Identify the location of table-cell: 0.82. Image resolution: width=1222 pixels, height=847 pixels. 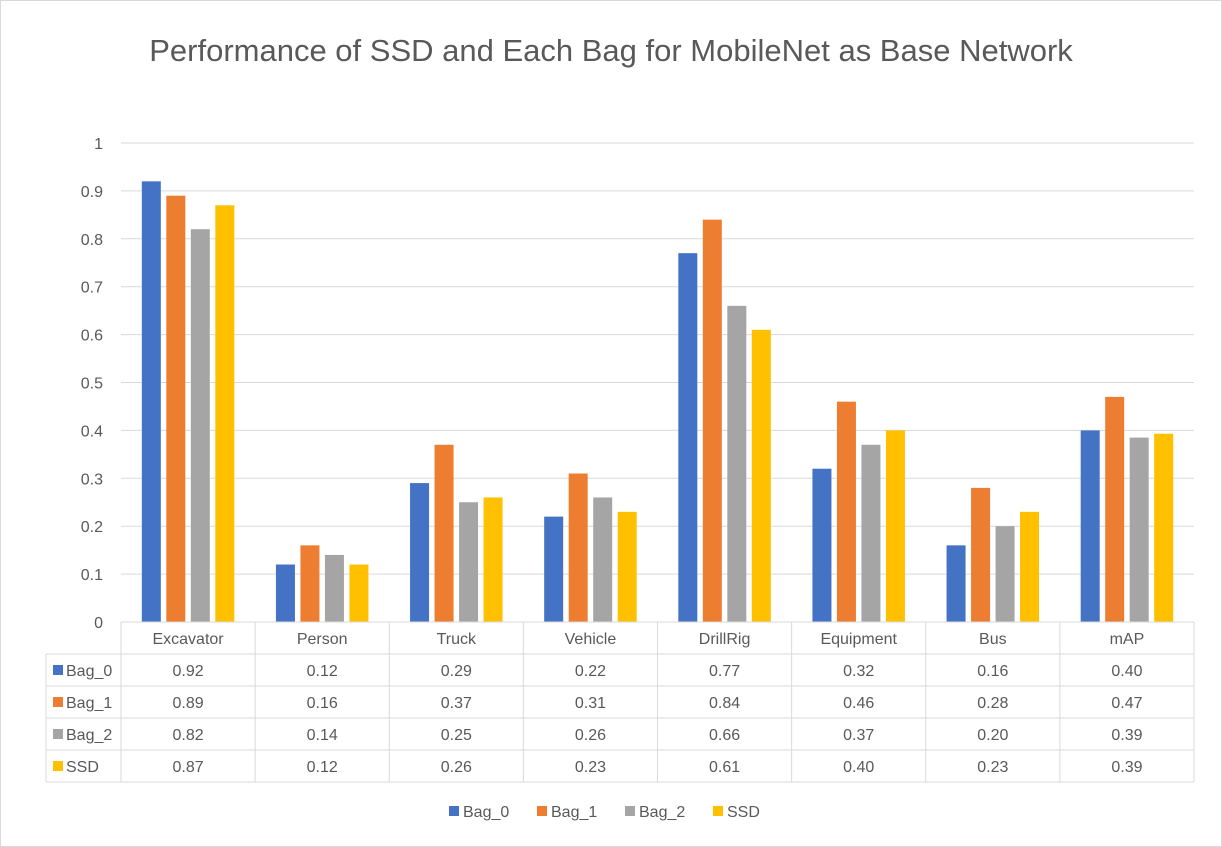
(187, 735).